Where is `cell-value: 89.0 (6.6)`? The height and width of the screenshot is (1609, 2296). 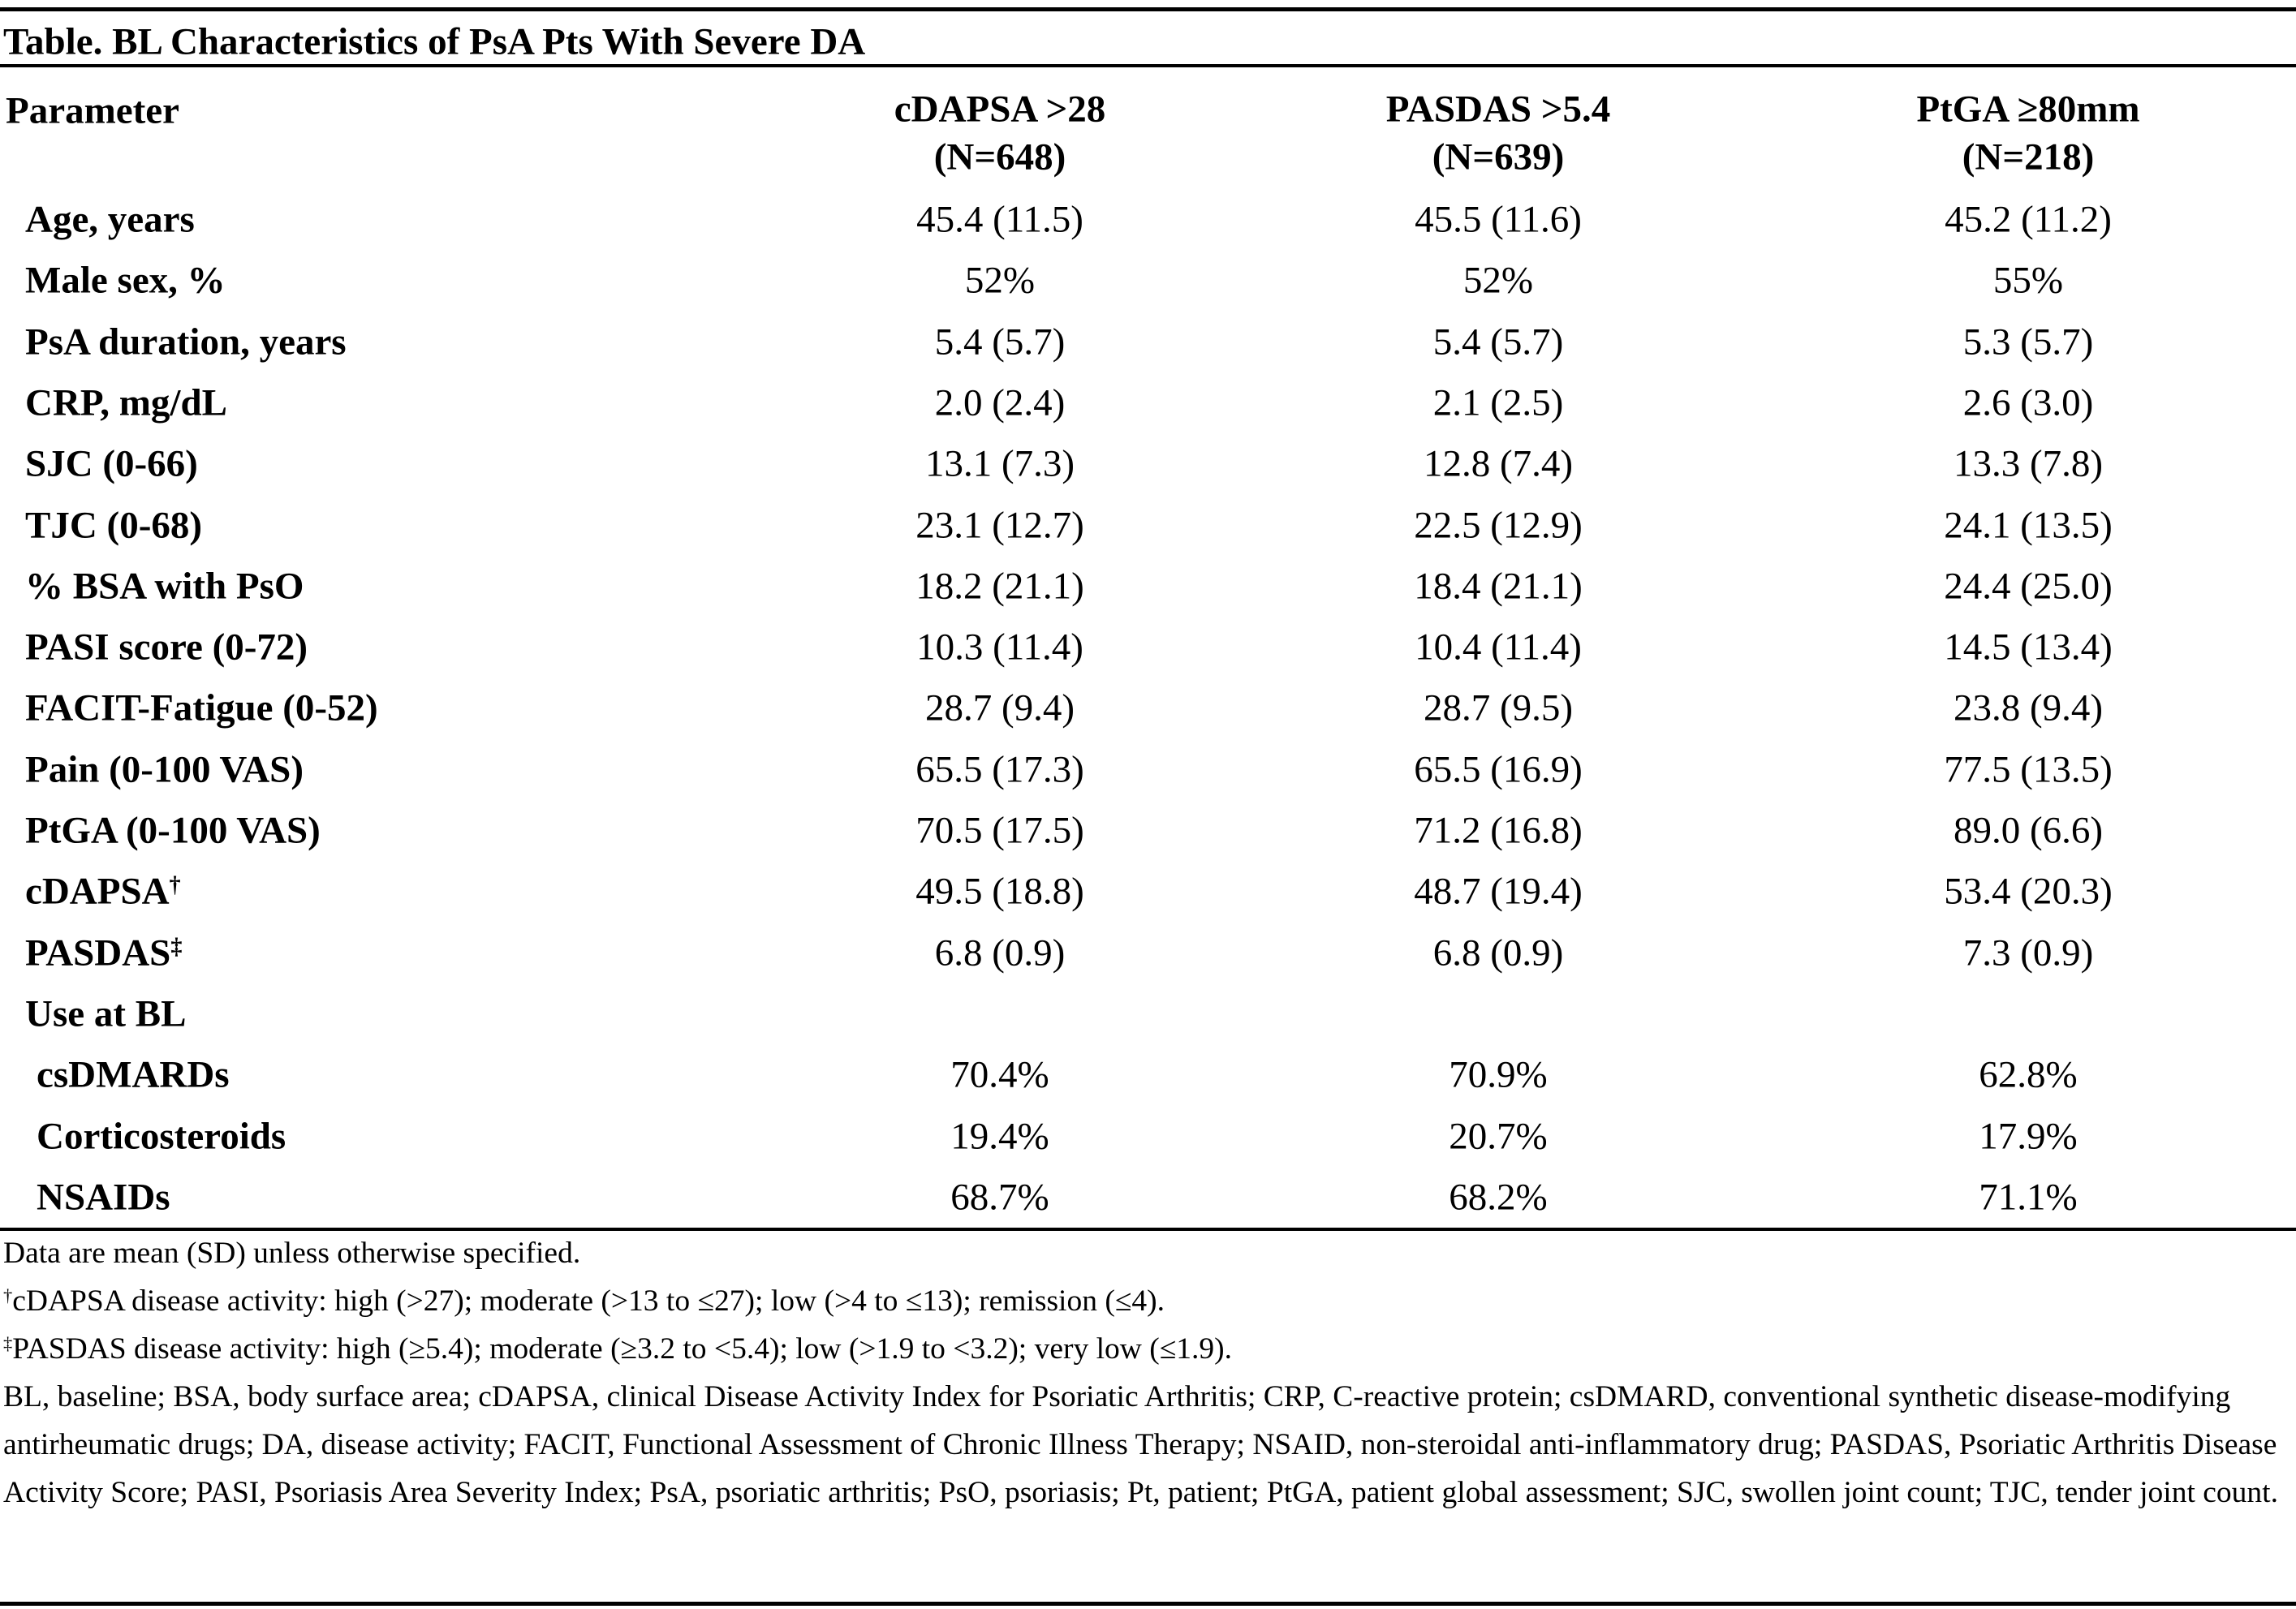 cell-value: 89.0 (6.6) is located at coordinates (2029, 830).